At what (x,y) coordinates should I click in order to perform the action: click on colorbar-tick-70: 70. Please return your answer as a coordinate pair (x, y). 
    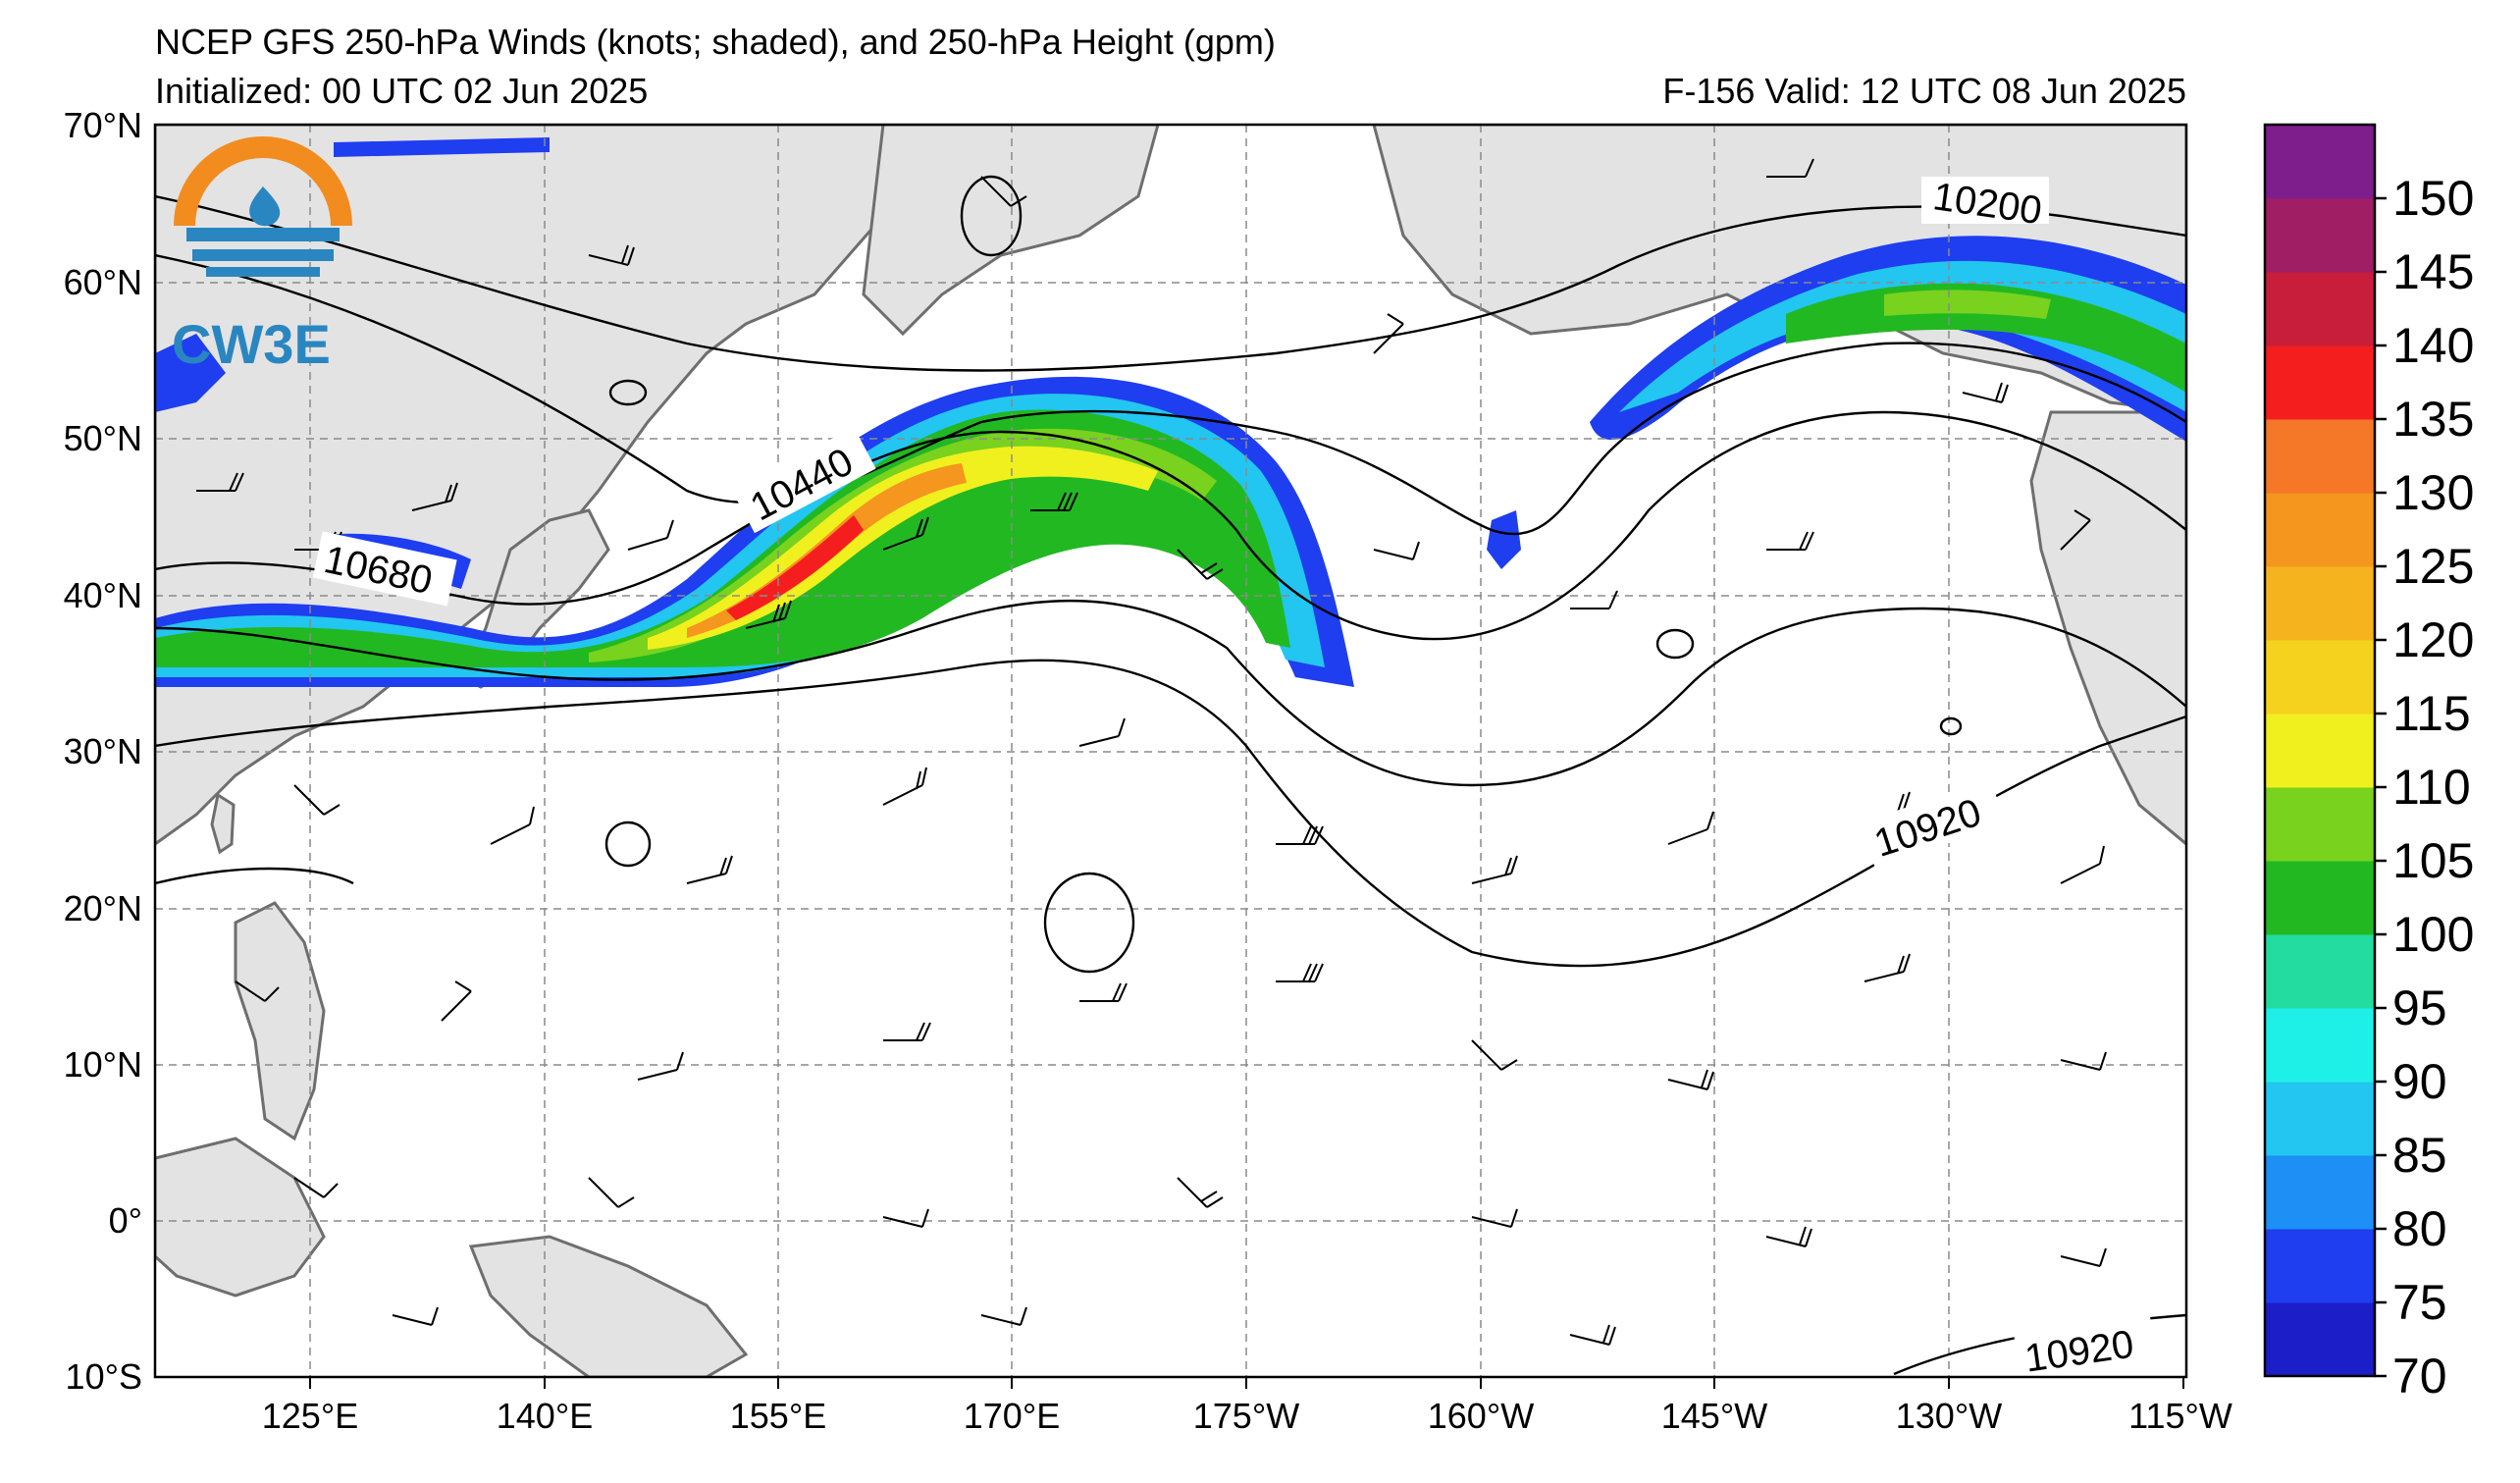
    Looking at the image, I should click on (2419, 1376).